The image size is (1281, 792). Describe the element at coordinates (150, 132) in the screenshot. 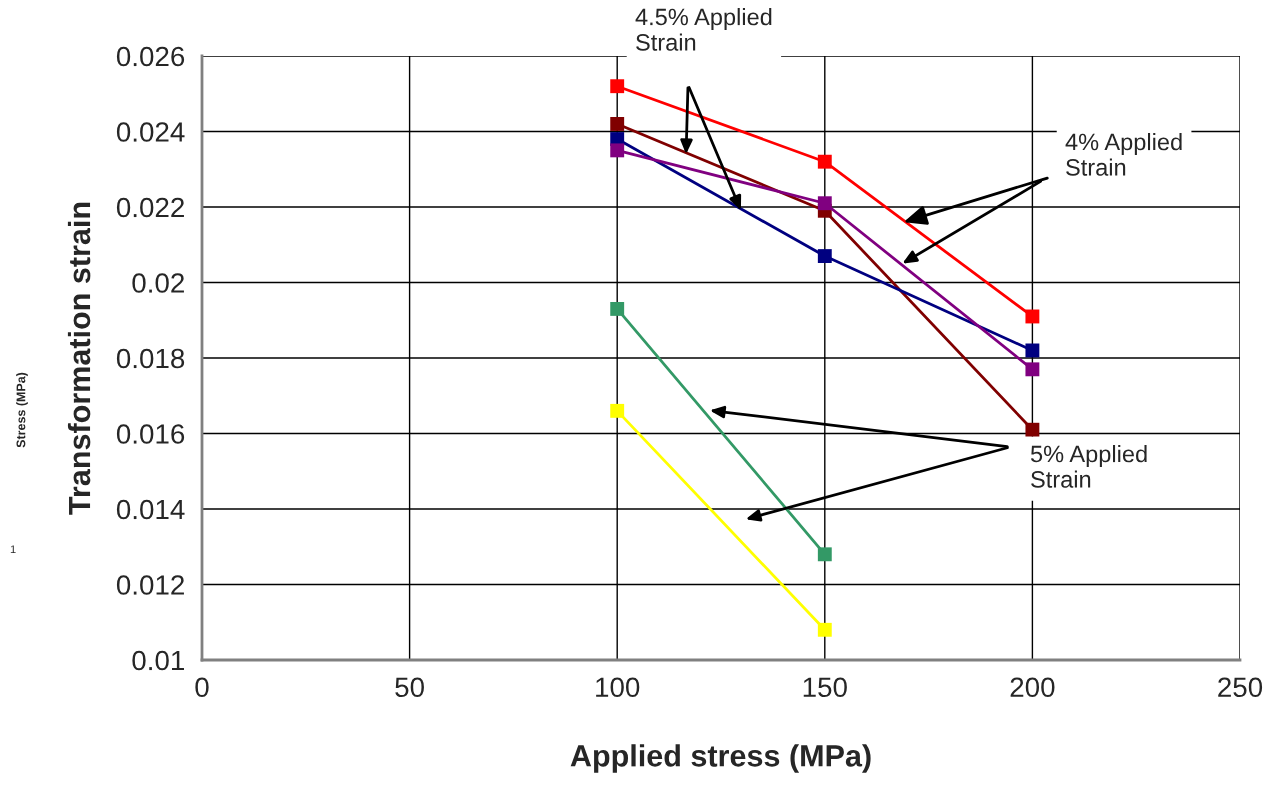

I see `y-tick-label: 0.024` at that location.